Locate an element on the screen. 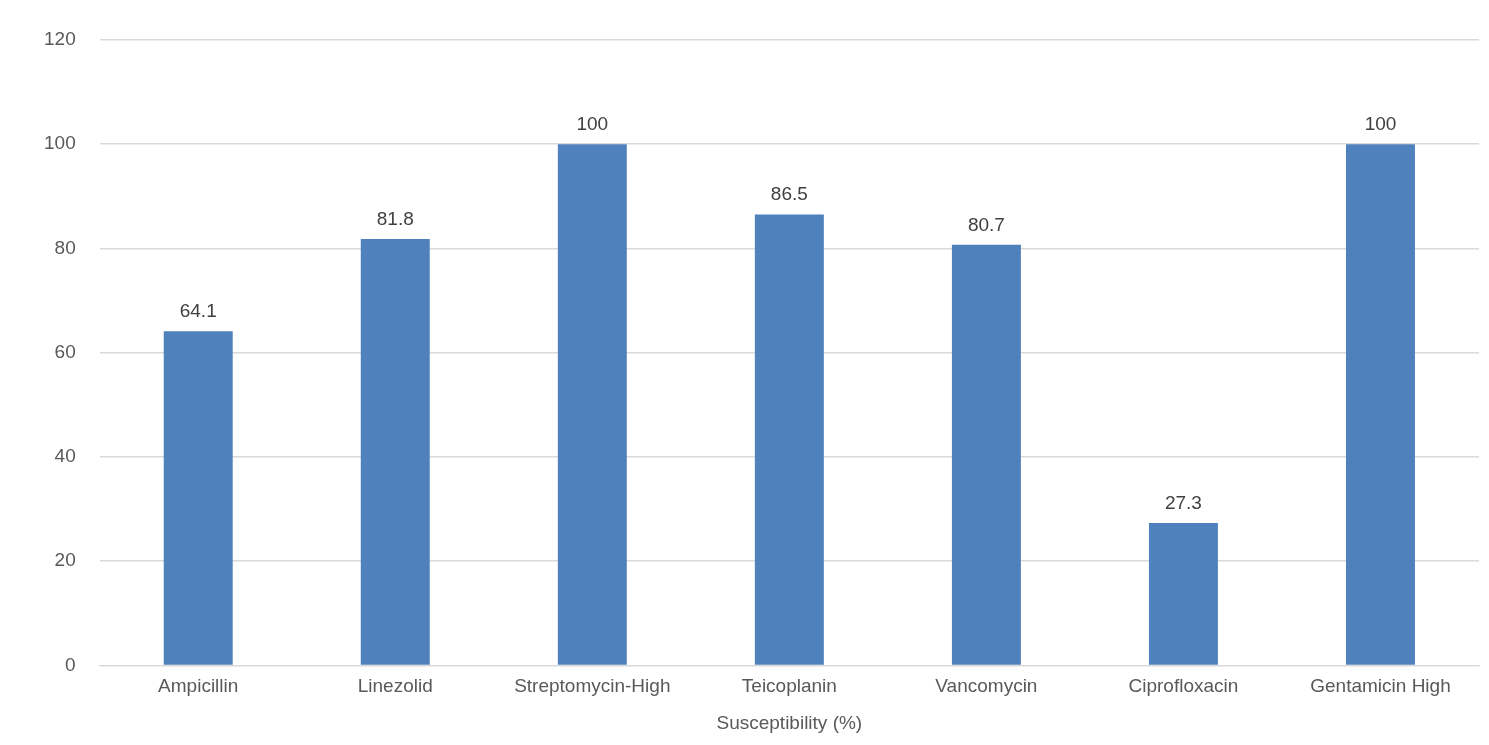 The height and width of the screenshot is (745, 1489). data-label: 64.1 is located at coordinates (198, 311).